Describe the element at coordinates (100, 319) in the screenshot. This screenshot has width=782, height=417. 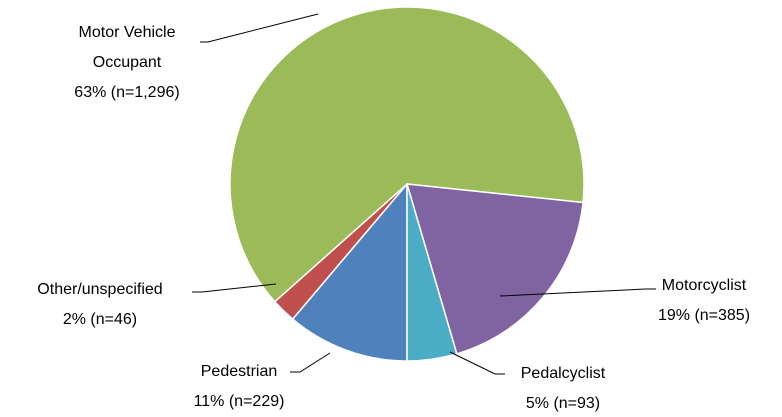
I see `value-label: 2% (n=46)` at that location.